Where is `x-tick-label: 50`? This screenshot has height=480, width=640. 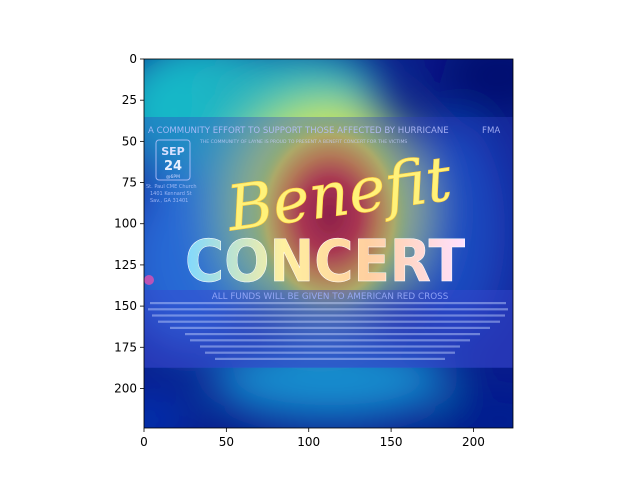 x-tick-label: 50 is located at coordinates (226, 442).